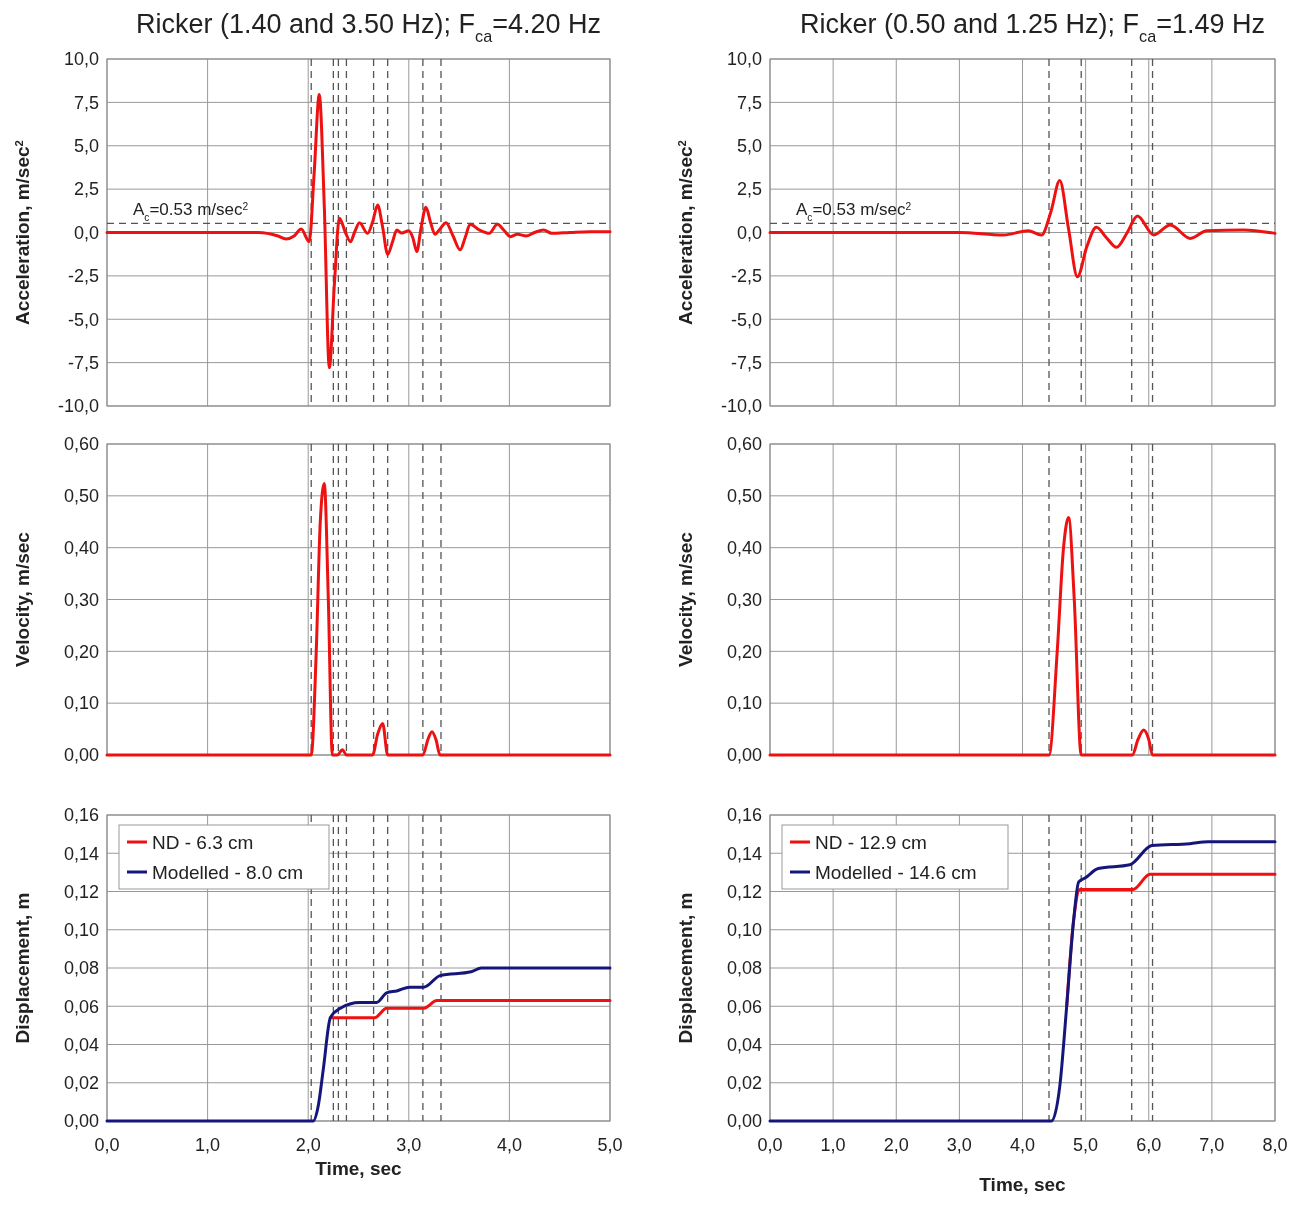  What do you see at coordinates (1212, 1145) in the screenshot?
I see `x-tick-label: 7,0` at bounding box center [1212, 1145].